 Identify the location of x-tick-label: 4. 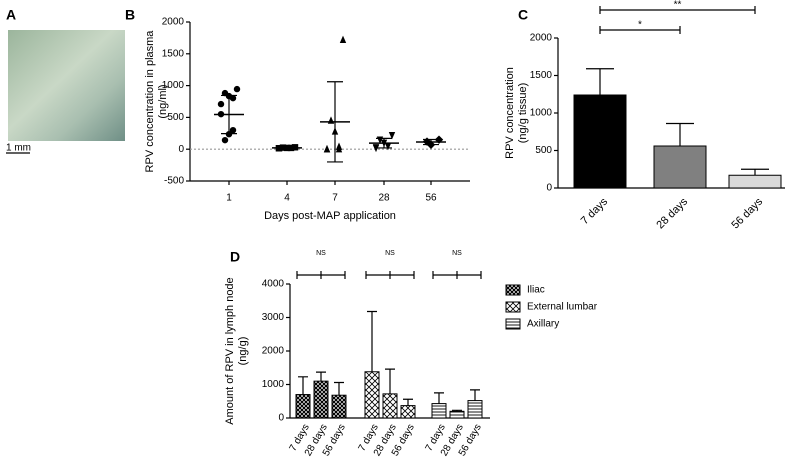
(287, 198).